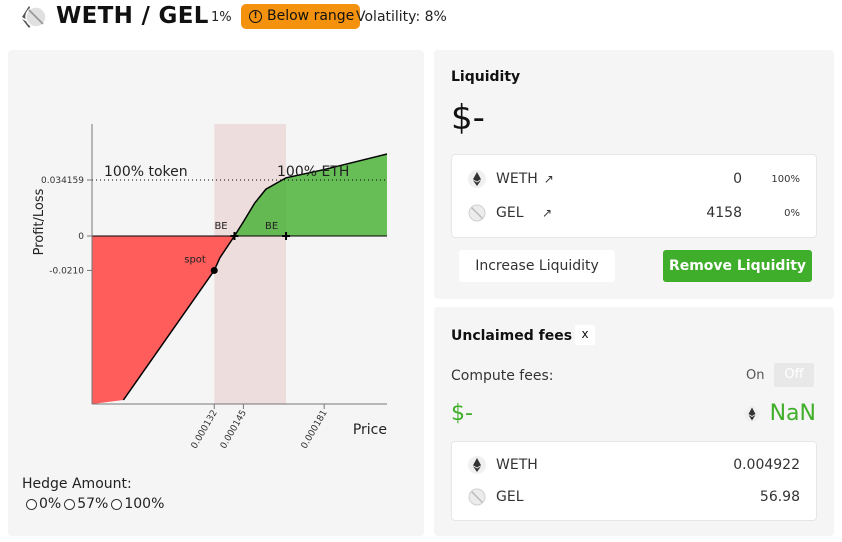 The width and height of the screenshot is (842, 542). Describe the element at coordinates (585, 335) in the screenshot. I see `close-button: x` at that location.